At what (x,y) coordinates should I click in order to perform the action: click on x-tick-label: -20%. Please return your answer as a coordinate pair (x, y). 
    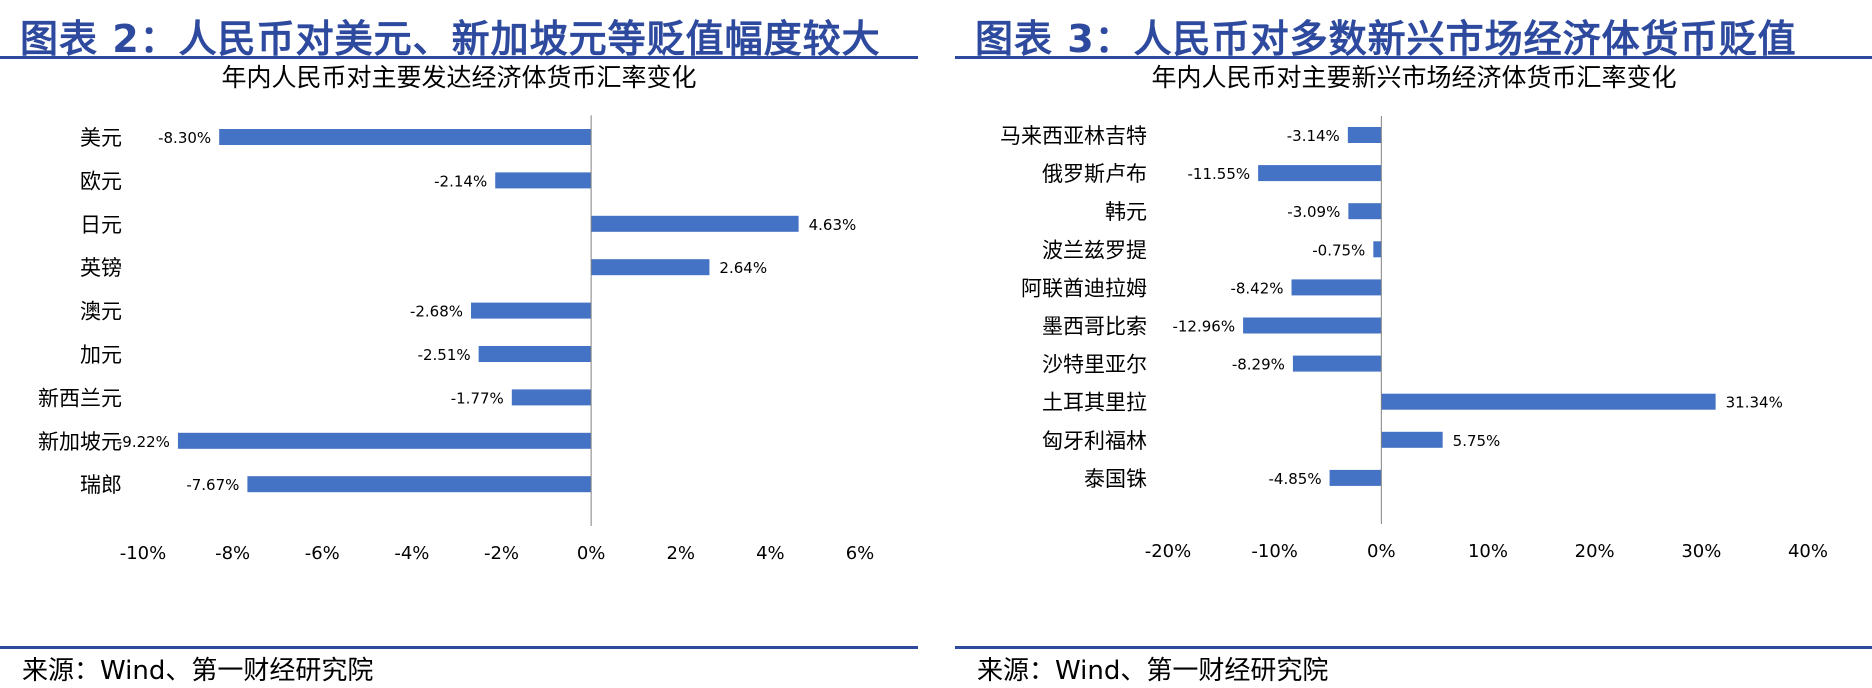
    Looking at the image, I should click on (1168, 551).